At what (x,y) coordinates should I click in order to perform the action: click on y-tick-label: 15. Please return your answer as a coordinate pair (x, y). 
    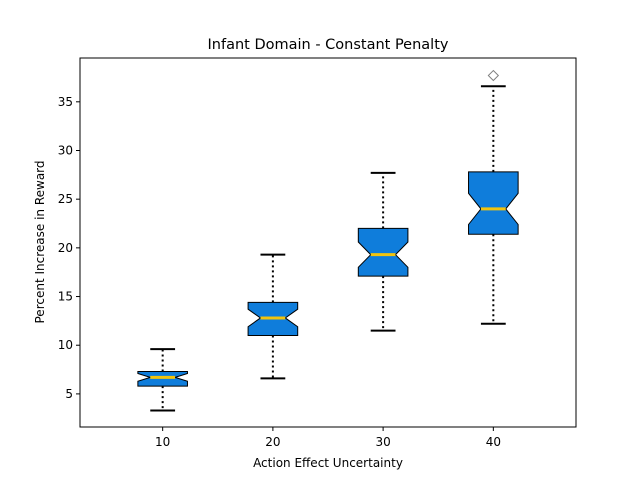
    Looking at the image, I should click on (65, 297).